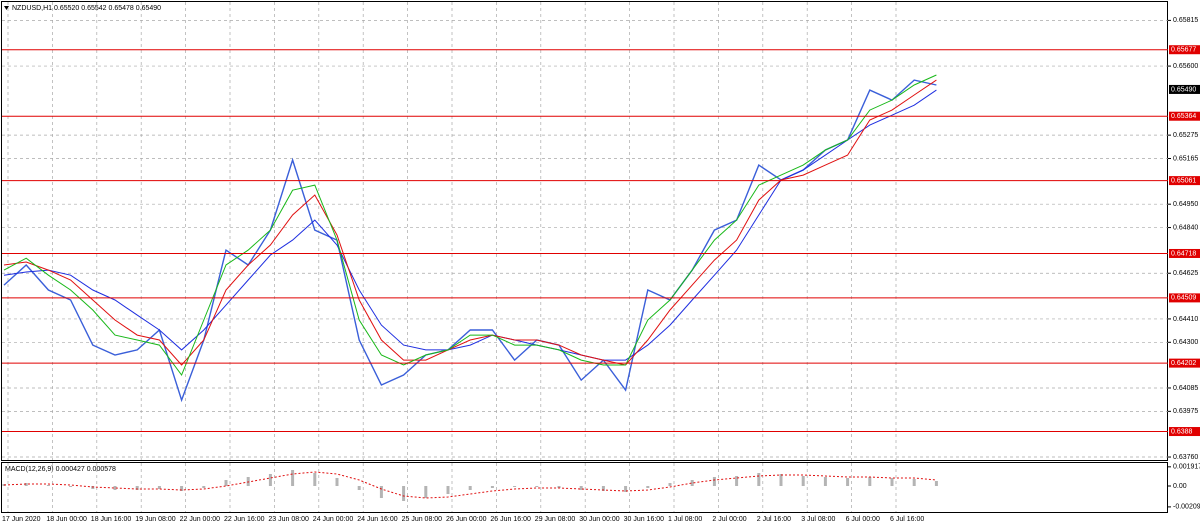  What do you see at coordinates (555, 519) in the screenshot?
I see `x-tick-label: 29 Jun 08:00` at bounding box center [555, 519].